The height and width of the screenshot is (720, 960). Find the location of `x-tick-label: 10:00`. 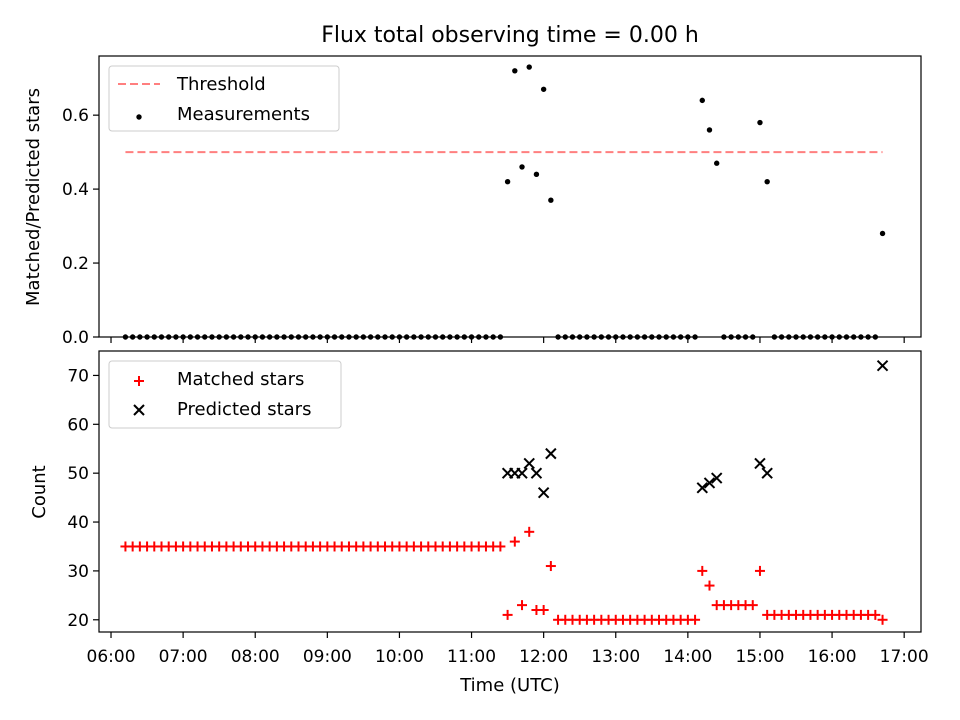

x-tick-label: 10:00 is located at coordinates (399, 657).